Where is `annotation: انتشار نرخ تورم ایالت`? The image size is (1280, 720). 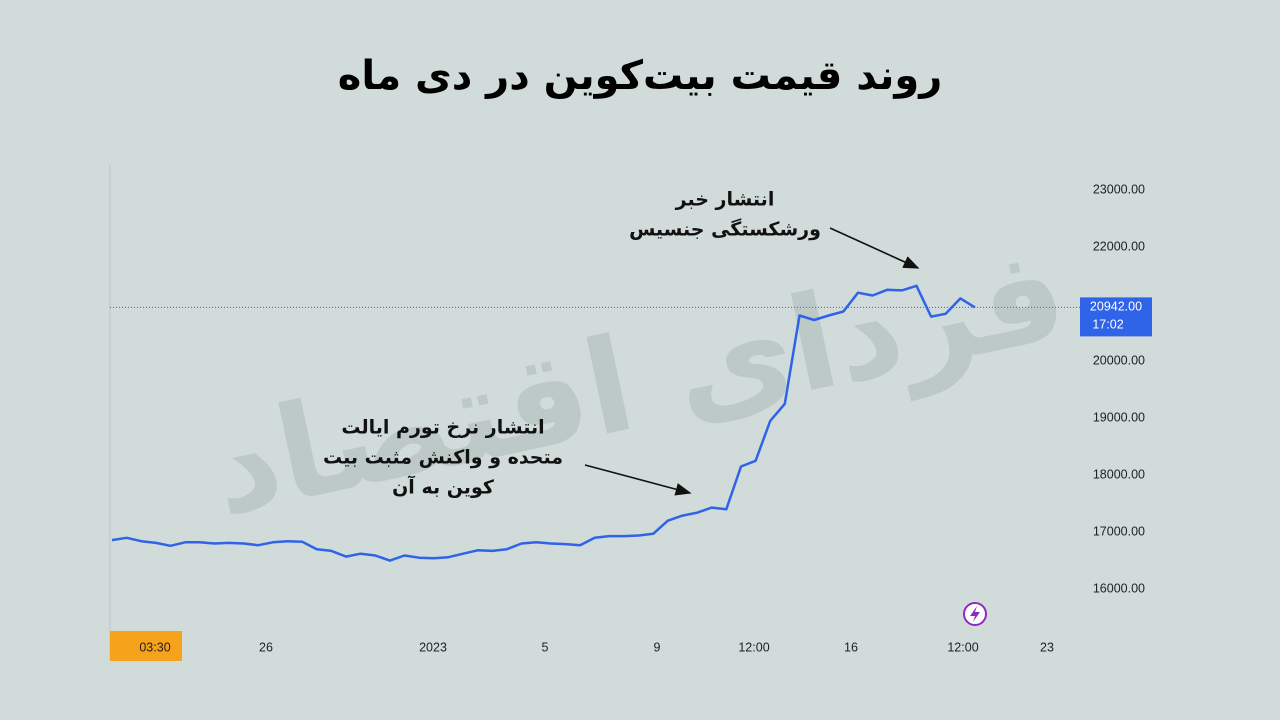
annotation: انتشار نرخ تورم ایالت is located at coordinates (442, 428).